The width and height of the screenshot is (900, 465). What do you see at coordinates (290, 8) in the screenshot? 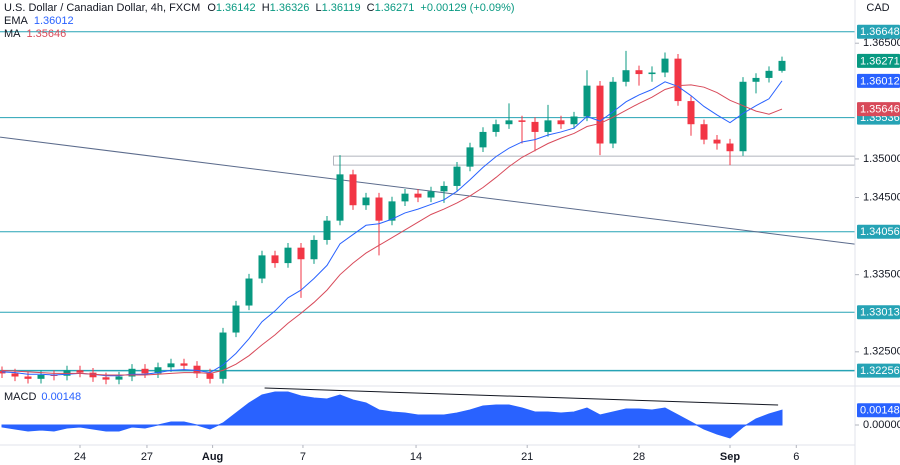
I see `ohlc-value: 1.36326` at bounding box center [290, 8].